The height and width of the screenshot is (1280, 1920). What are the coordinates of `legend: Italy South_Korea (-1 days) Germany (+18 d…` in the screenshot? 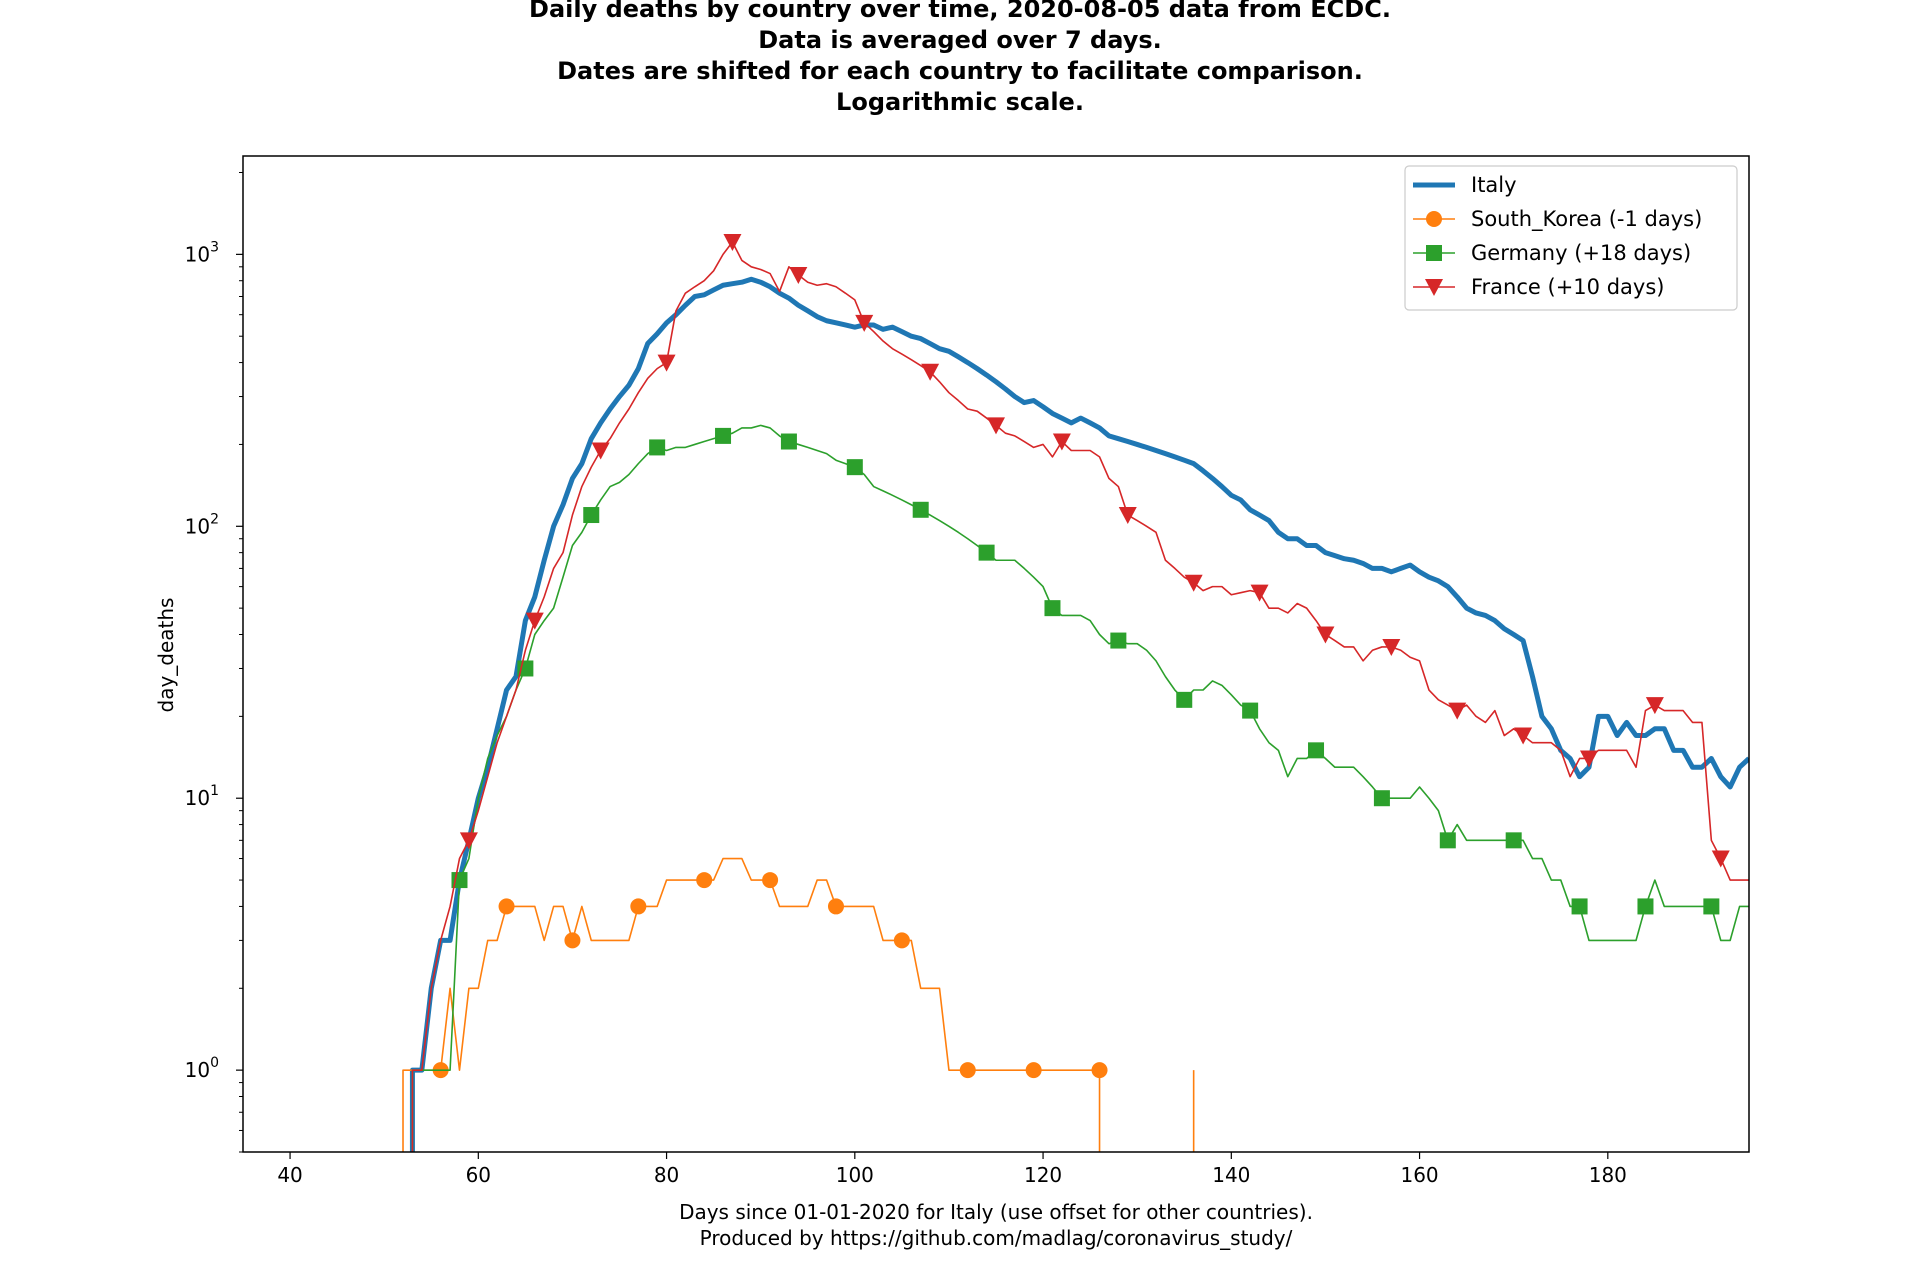 It's located at (1571, 238).